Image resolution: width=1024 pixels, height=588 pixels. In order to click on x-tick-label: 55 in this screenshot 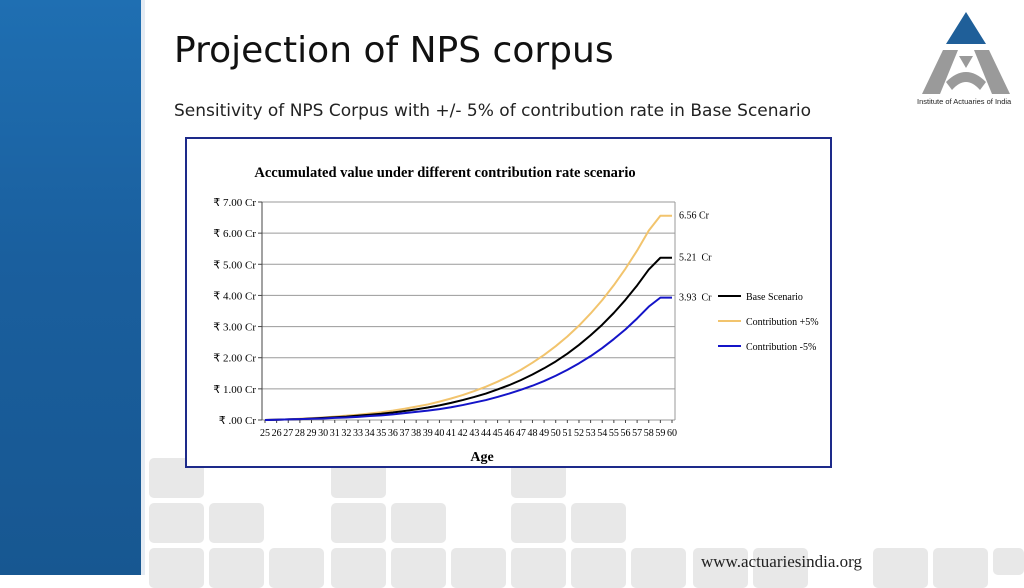, I will do `click(614, 433)`.